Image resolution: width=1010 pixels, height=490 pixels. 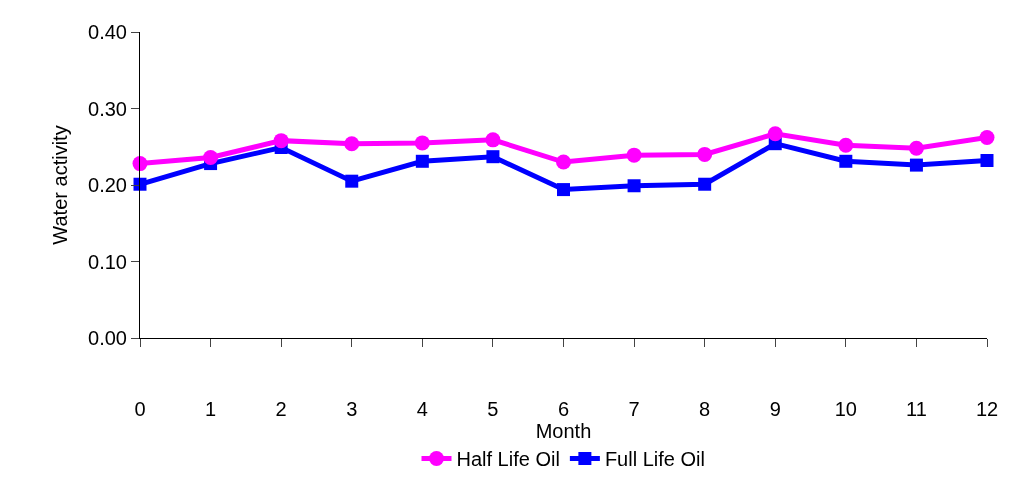 I want to click on x-tick-label: 12, so click(x=987, y=409).